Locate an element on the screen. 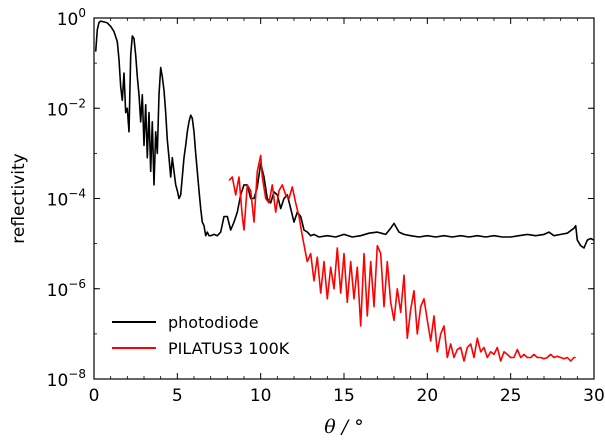 This screenshot has width=605, height=441. x-tick-label: 10 is located at coordinates (261, 396).